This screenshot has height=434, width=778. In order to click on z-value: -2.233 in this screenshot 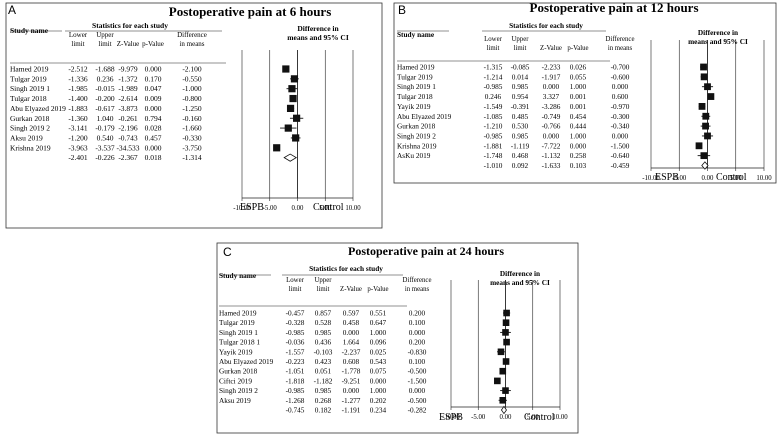, I will do `click(551, 67)`.